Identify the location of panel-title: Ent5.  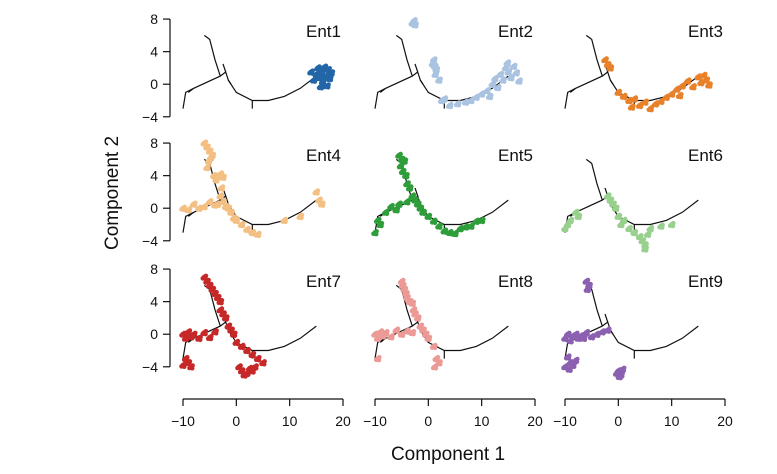
(515, 155).